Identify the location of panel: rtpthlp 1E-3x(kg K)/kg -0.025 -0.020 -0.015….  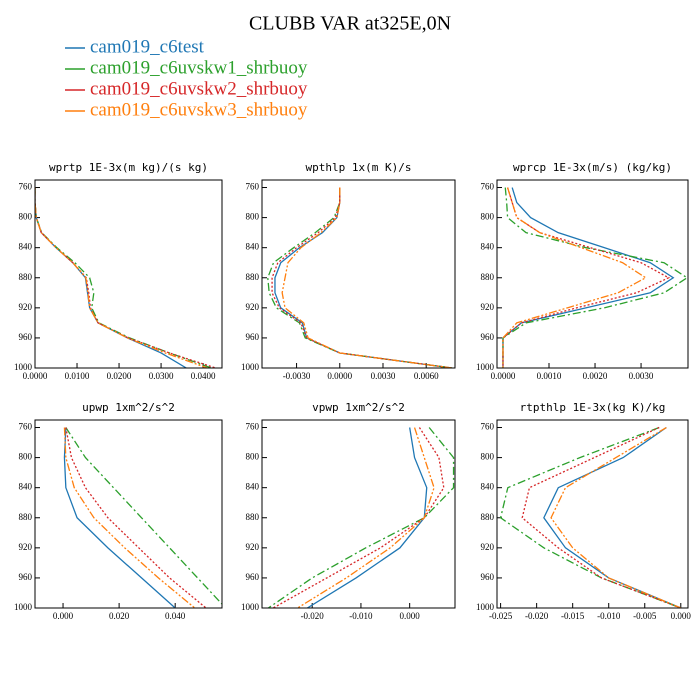
(583, 511).